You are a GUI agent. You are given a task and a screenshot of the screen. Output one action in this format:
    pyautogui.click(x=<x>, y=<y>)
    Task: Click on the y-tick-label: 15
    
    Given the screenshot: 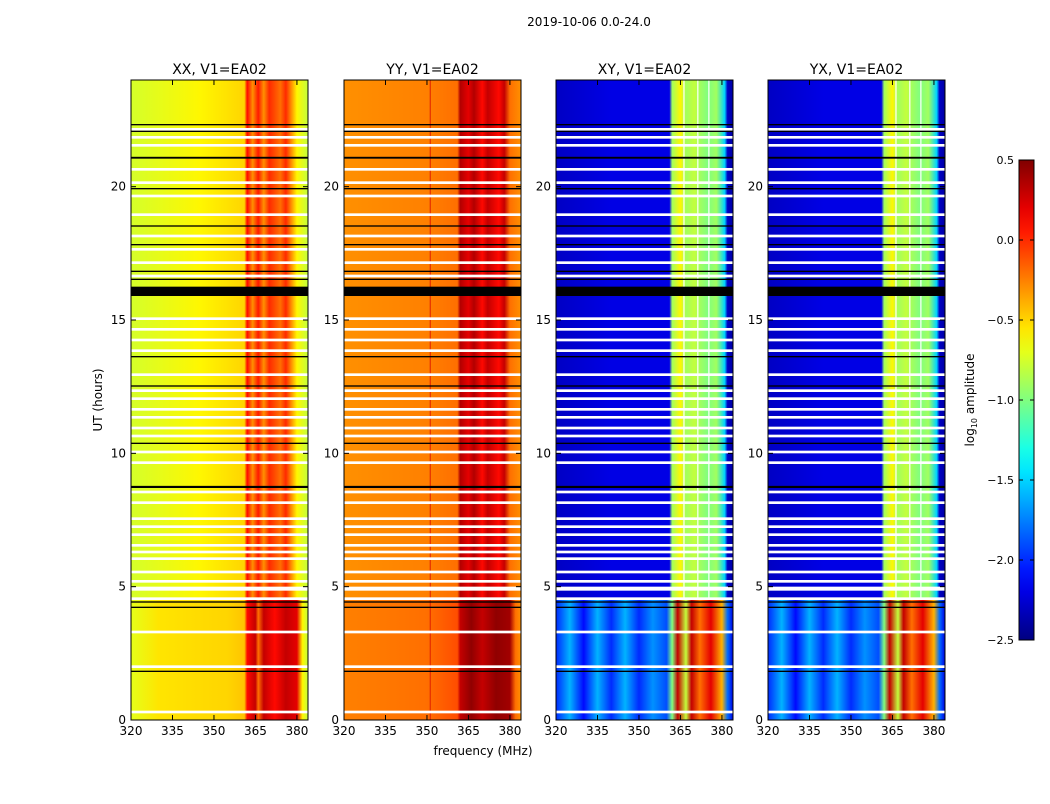 What is the action you would take?
    pyautogui.click(x=331, y=320)
    